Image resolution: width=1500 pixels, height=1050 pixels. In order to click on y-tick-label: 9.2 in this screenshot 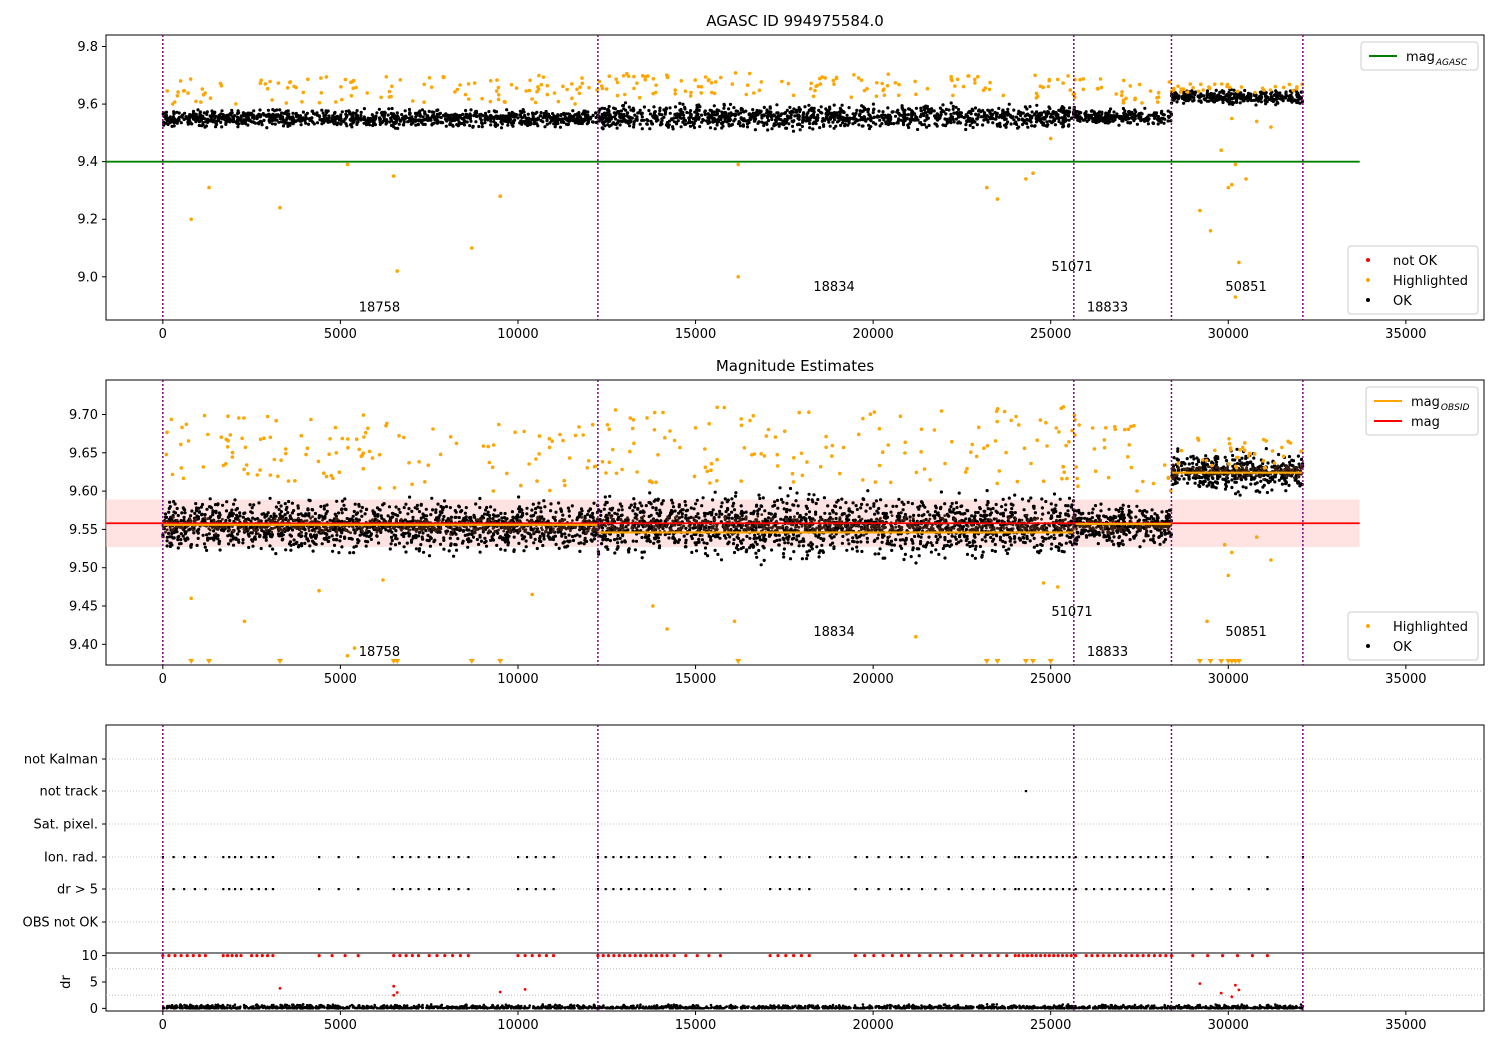, I will do `click(87, 220)`.